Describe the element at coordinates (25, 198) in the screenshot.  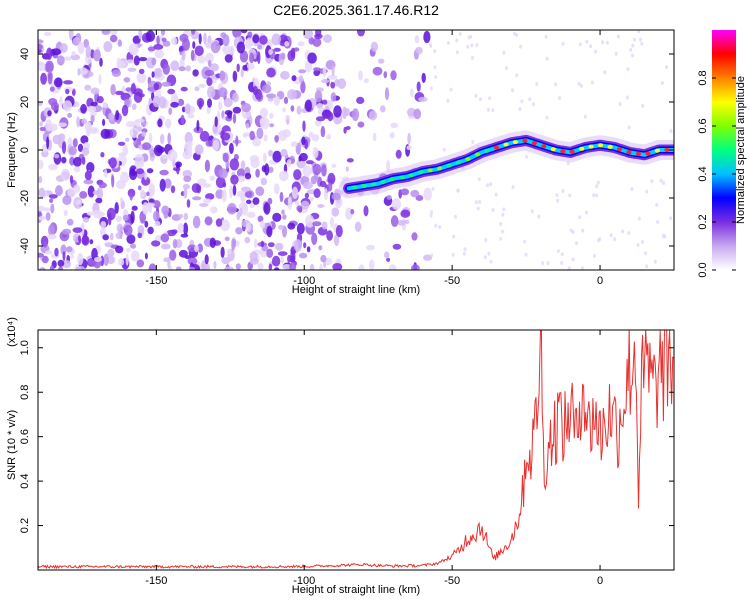
I see `spectrogram-y-tick-label: -20` at that location.